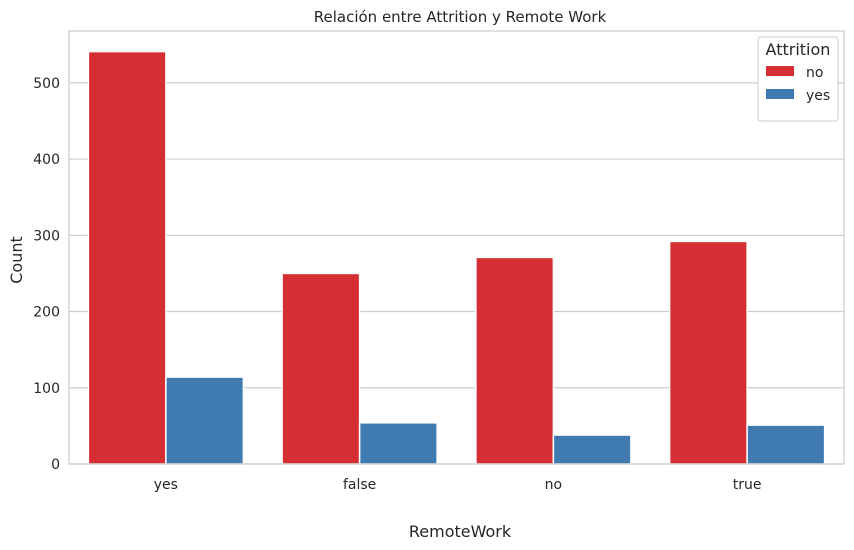  Describe the element at coordinates (205, 420) in the screenshot. I see `bar-yes-yes` at that location.